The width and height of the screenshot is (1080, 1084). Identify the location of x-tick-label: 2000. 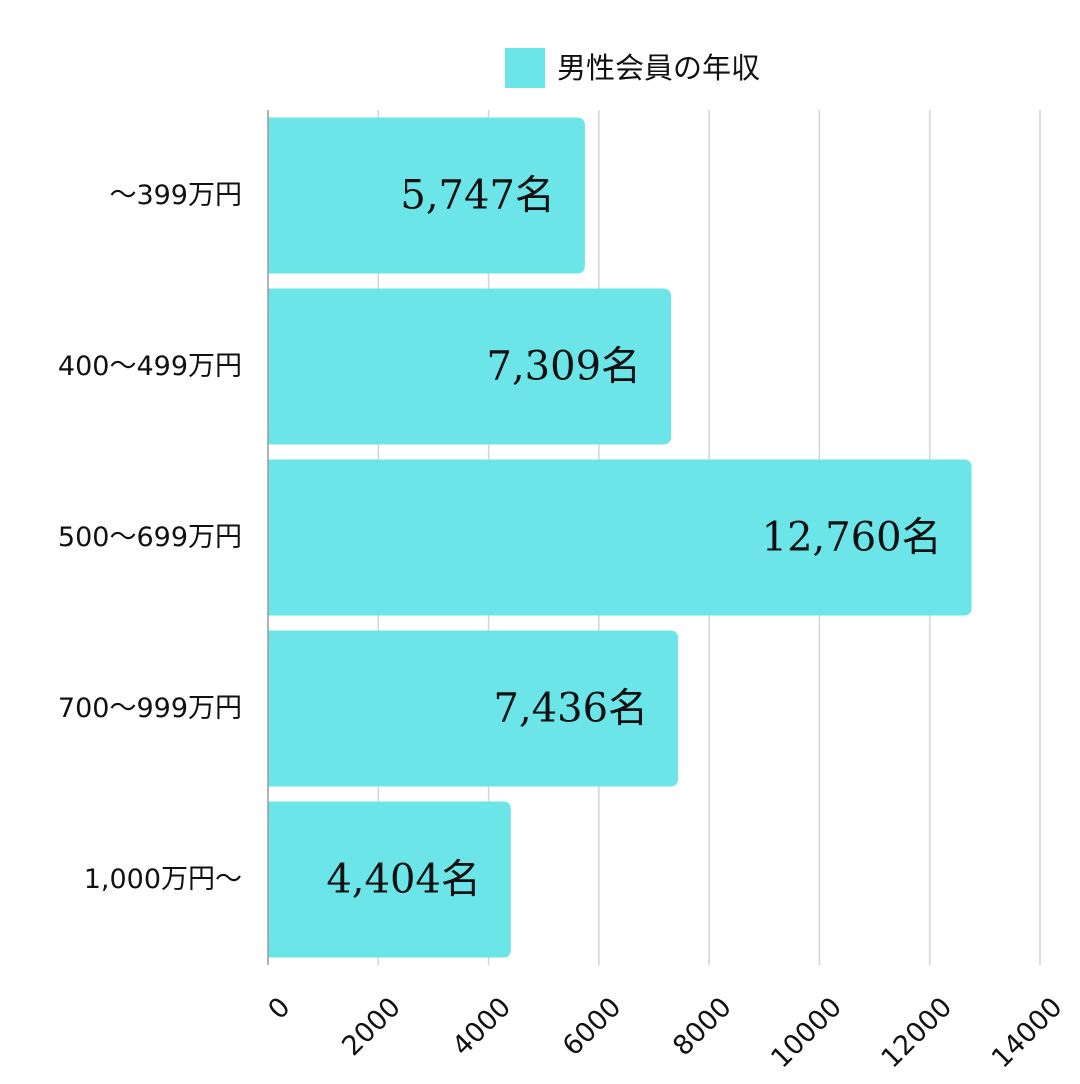
(371, 1027).